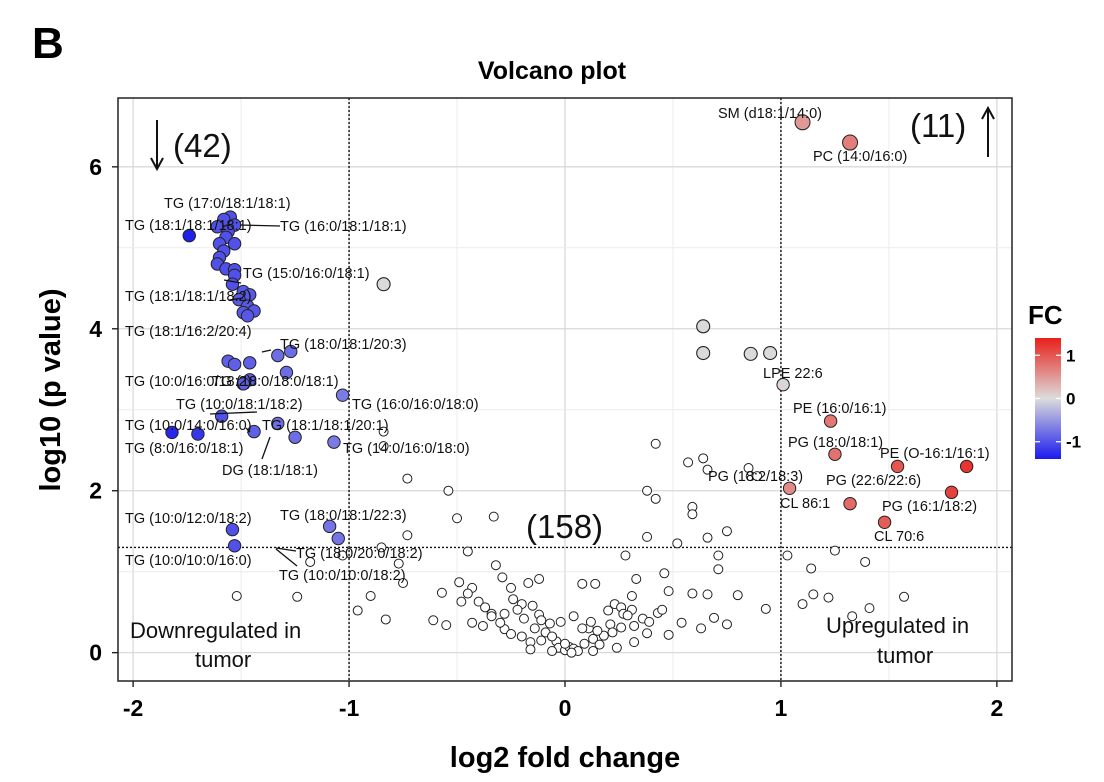 Image resolution: width=1104 pixels, height=782 pixels. I want to click on point-label: TG (18:0/18:1/20:3), so click(343, 345).